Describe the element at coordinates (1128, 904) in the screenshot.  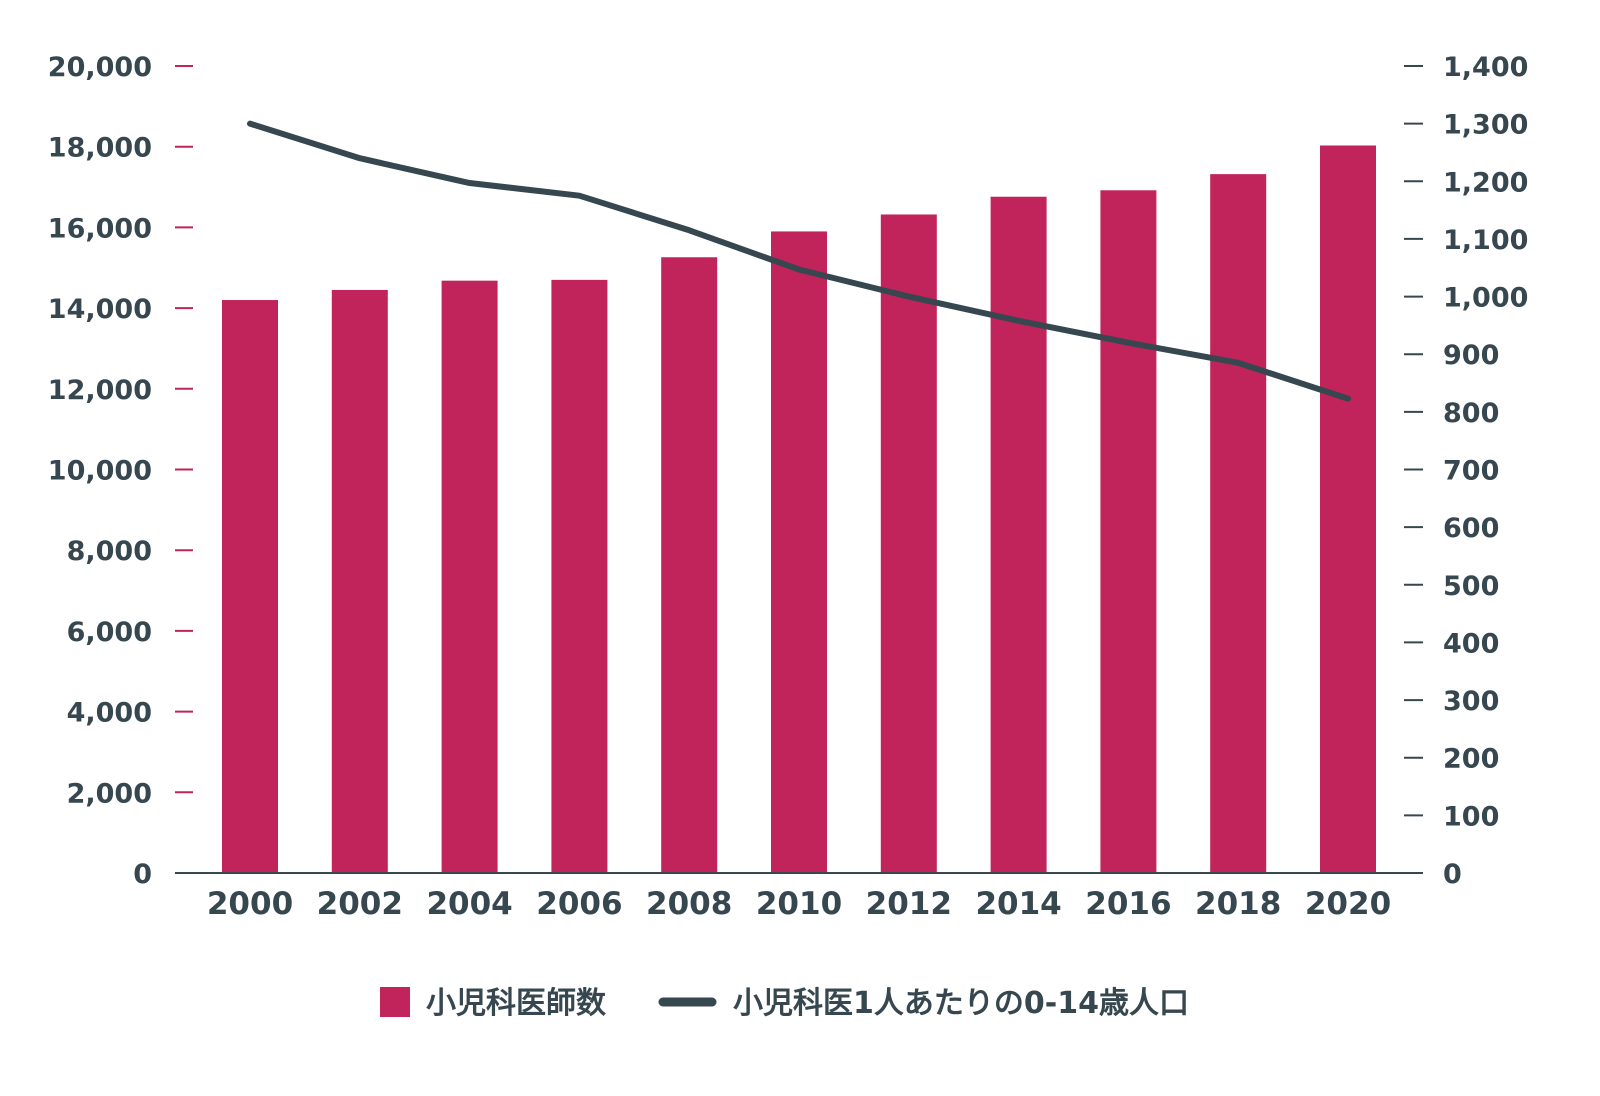
I see `x-tick-label: 2016` at that location.